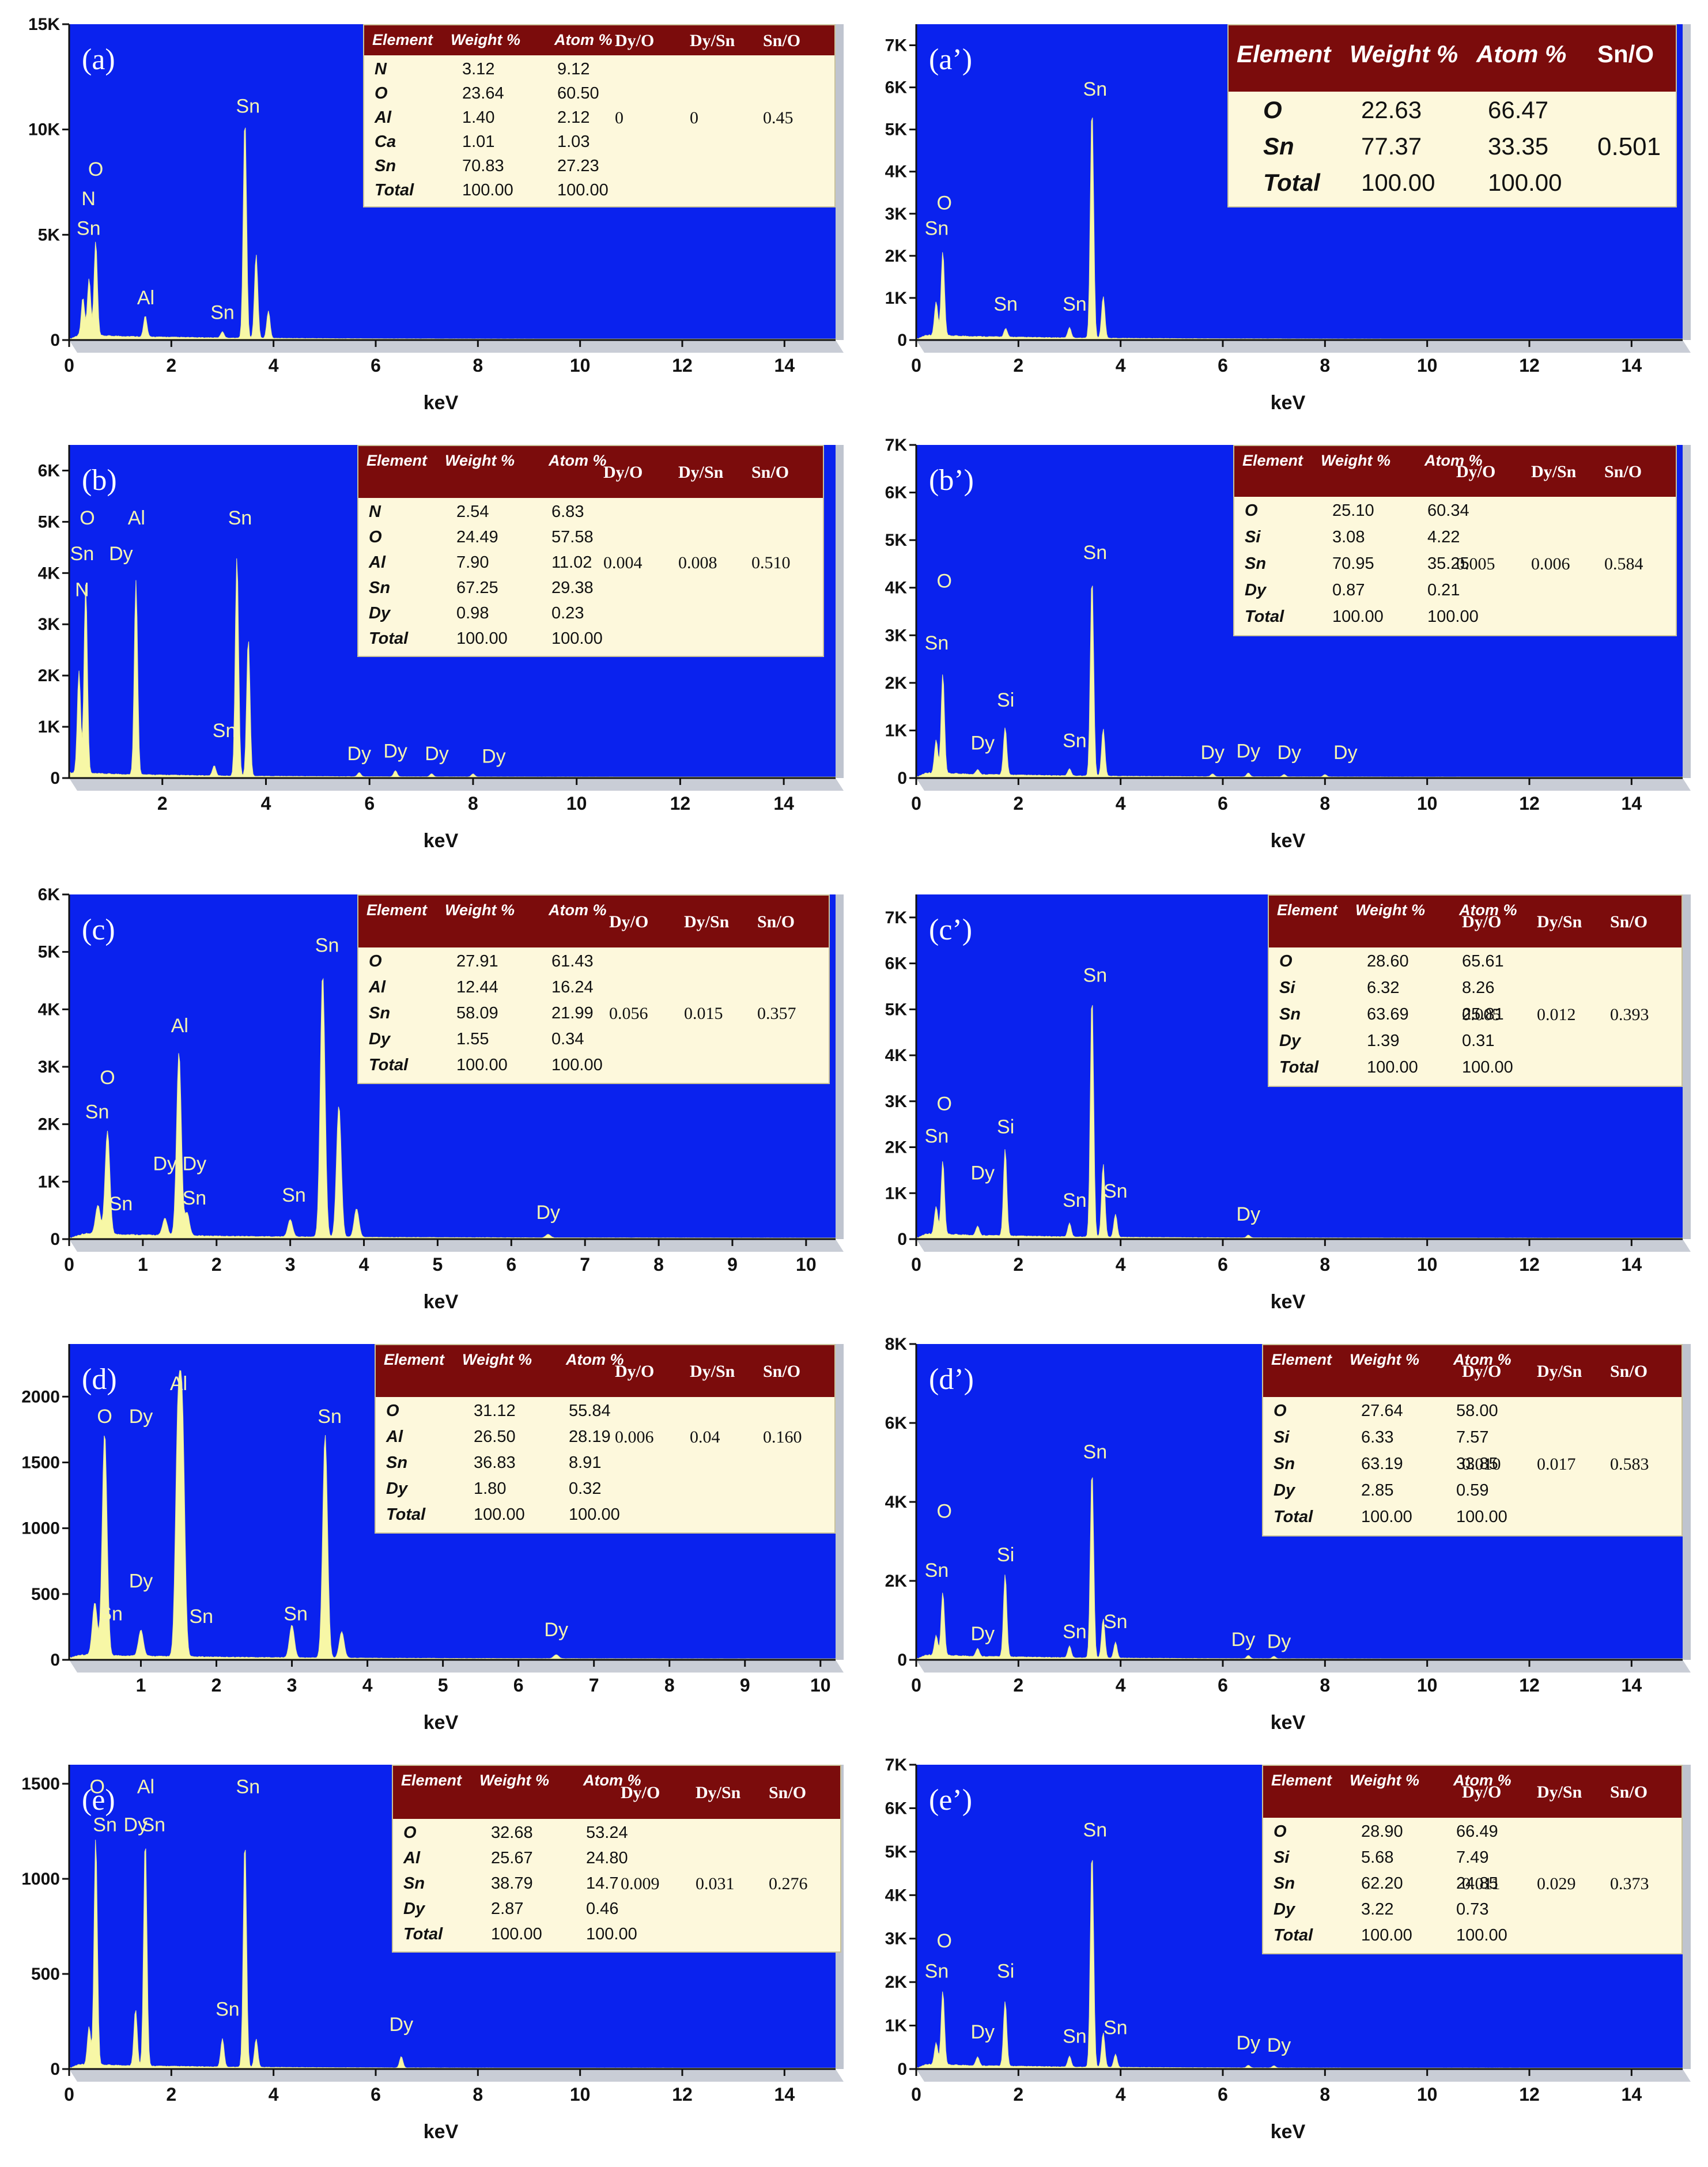 This screenshot has height=2167, width=1708. Describe the element at coordinates (441, 2132) in the screenshot. I see `x-axis-label: keV` at that location.